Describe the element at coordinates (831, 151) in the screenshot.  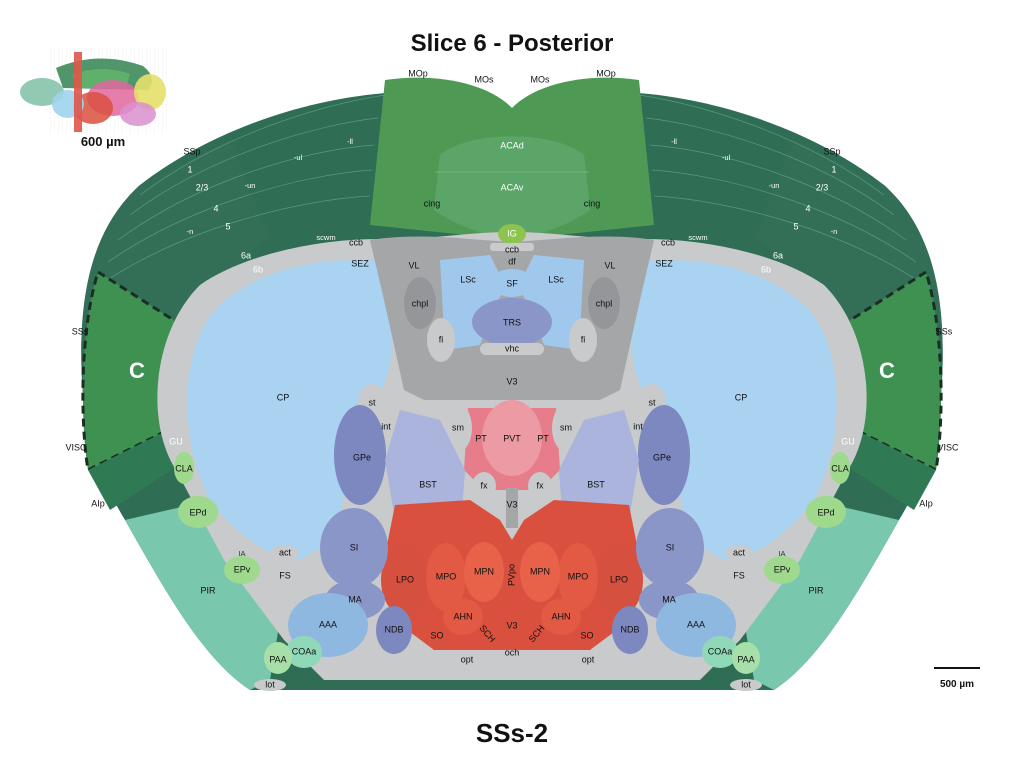
I see `label-ssp-right: SSp` at that location.